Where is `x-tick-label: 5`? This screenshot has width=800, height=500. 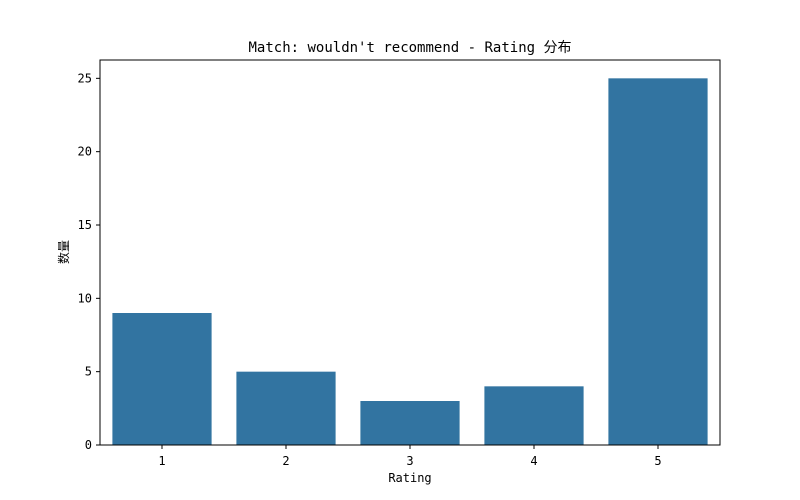
x-tick-label: 5 is located at coordinates (657, 461).